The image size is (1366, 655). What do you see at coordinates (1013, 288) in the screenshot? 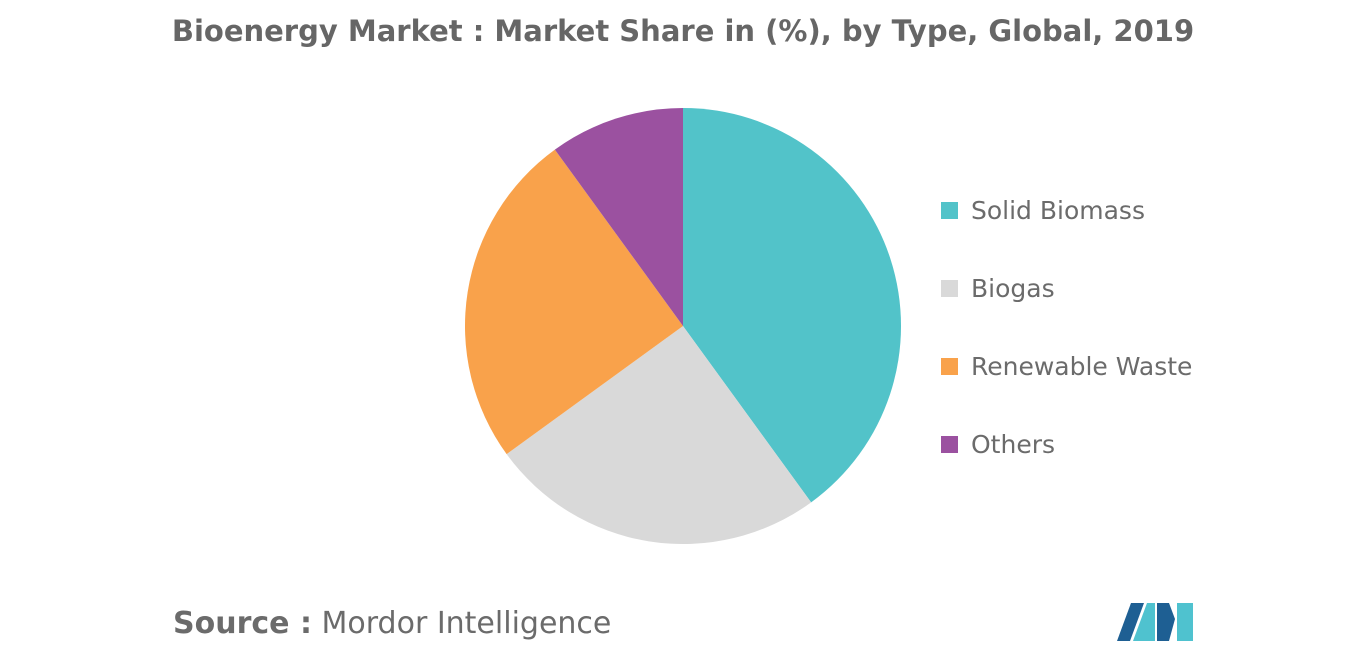
I see `legend-label-biogas: Biogas` at bounding box center [1013, 288].